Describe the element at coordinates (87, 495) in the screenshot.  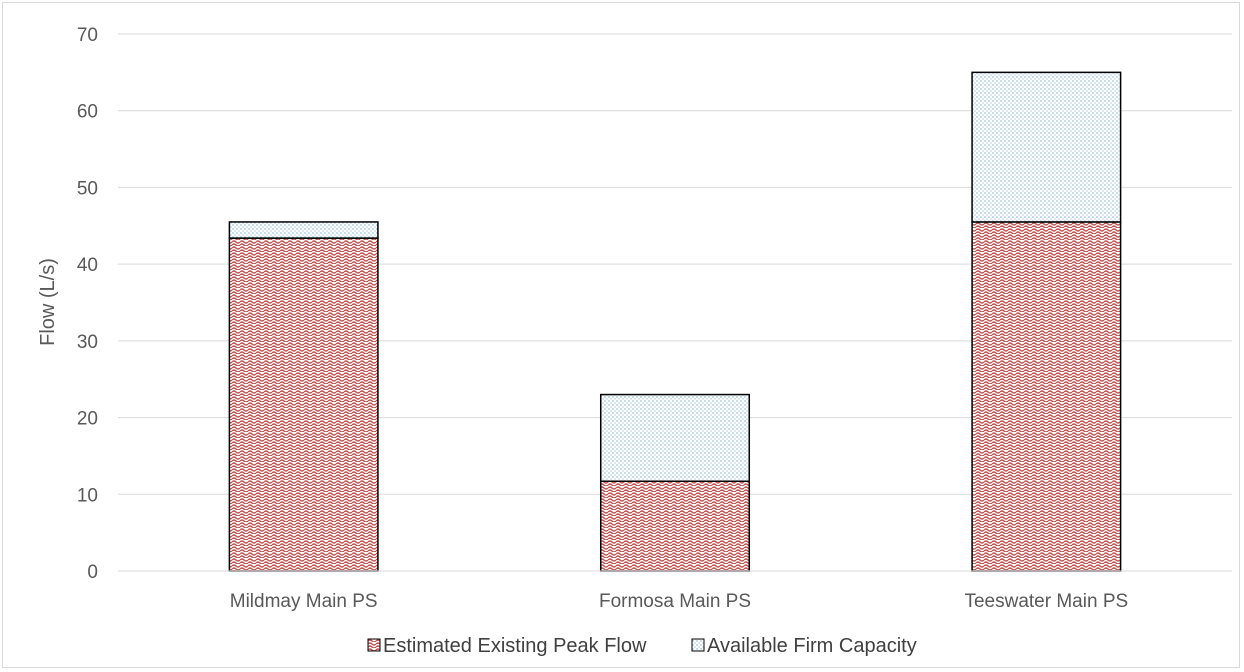
I see `y-tick-label: 10` at that location.